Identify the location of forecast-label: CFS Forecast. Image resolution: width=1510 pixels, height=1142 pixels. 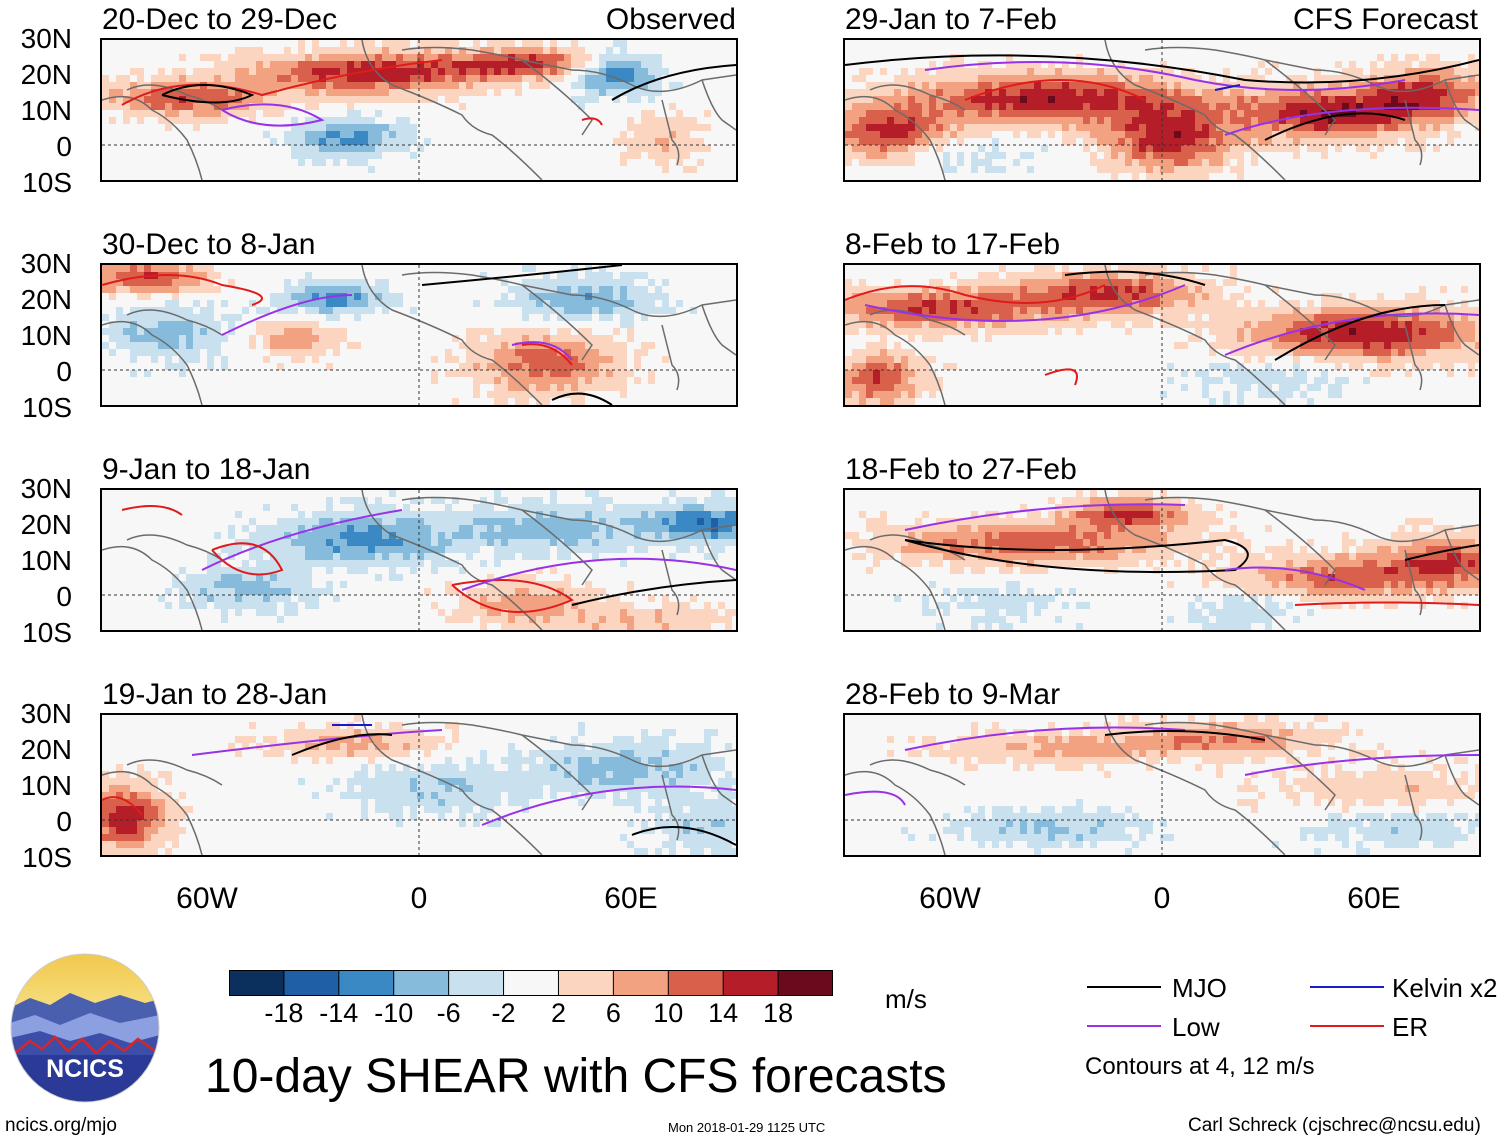
(1385, 19).